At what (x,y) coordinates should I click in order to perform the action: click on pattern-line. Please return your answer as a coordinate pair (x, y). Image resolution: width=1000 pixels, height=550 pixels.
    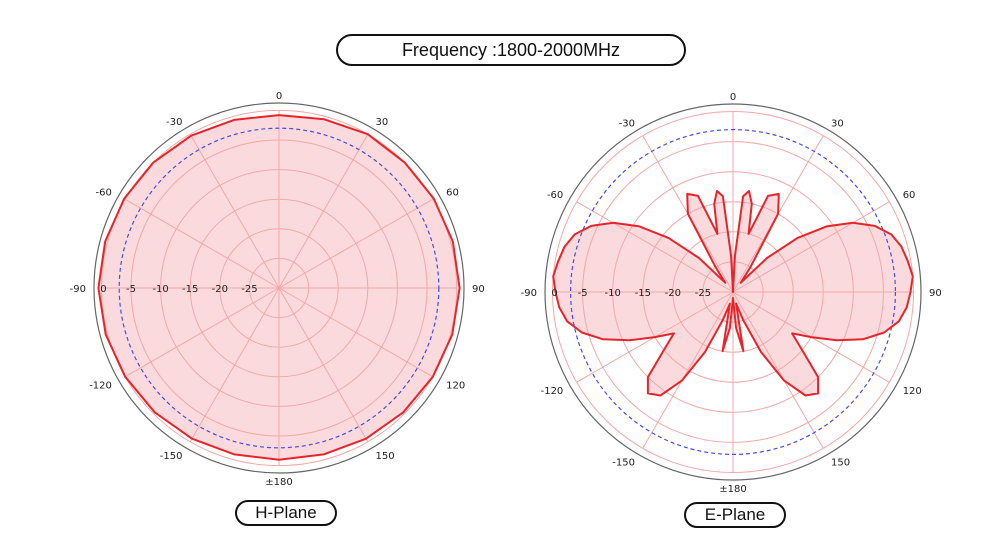
    Looking at the image, I should click on (733, 293).